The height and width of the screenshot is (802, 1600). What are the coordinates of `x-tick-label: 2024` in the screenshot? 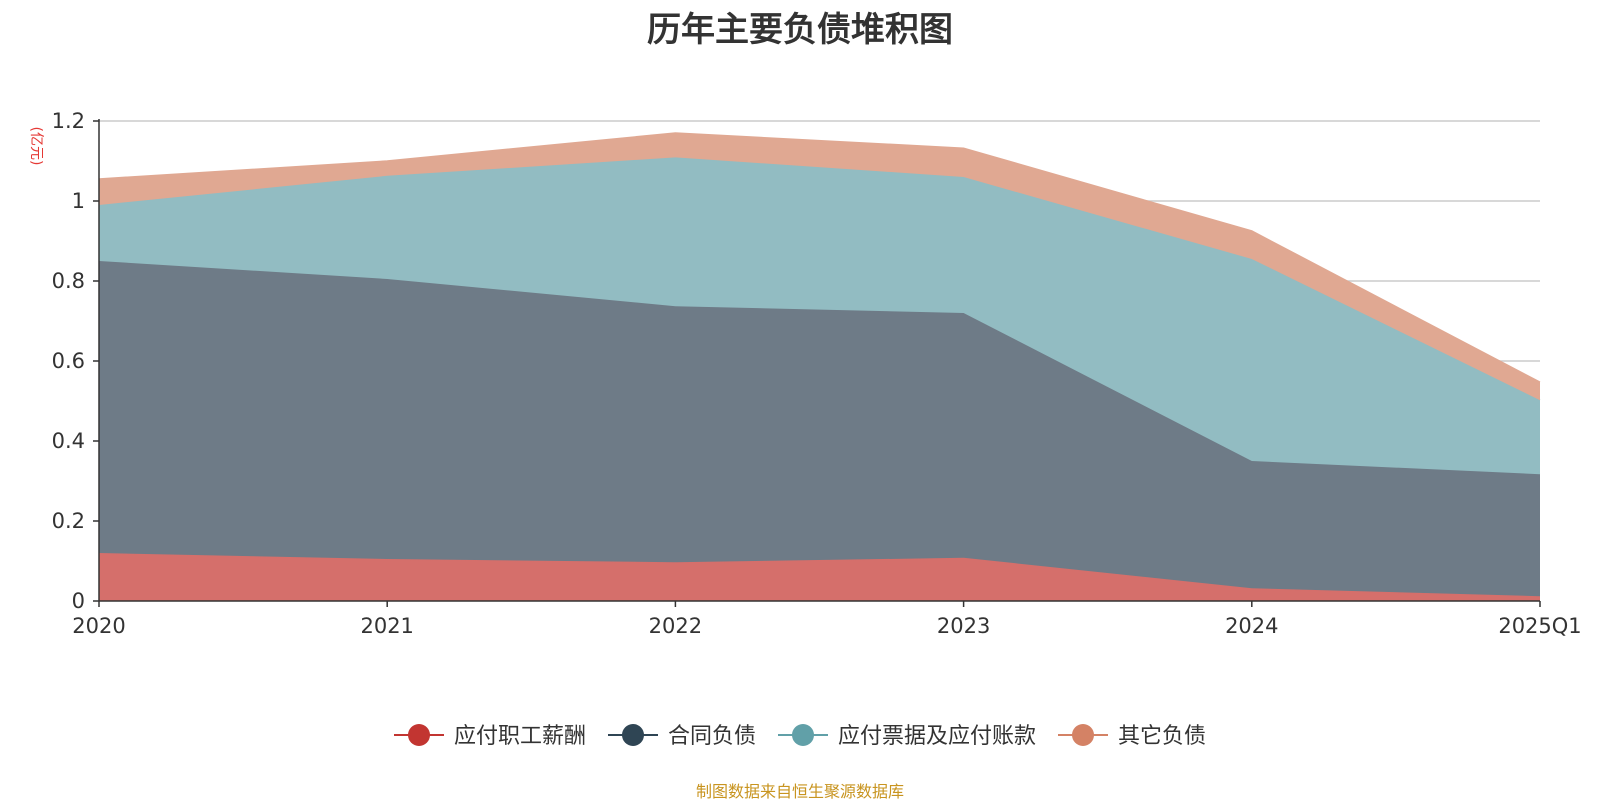 It's located at (1251, 626).